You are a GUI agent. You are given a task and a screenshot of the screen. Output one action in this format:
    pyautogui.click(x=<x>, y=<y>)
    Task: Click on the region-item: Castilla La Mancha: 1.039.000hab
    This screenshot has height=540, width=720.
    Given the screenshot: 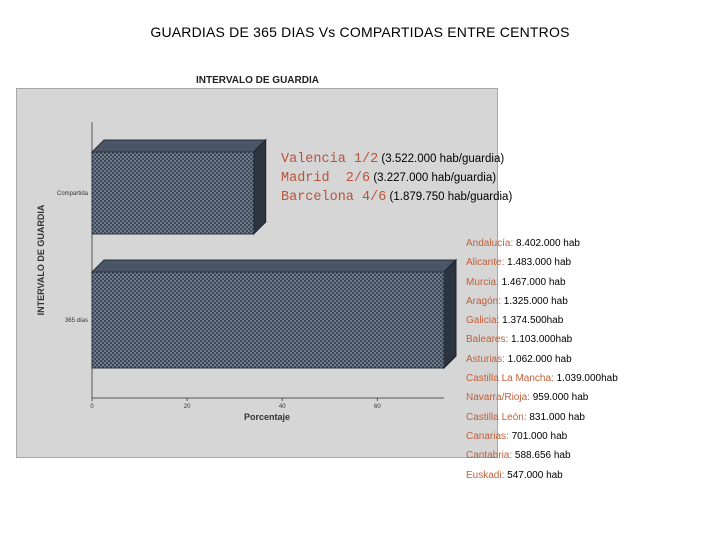 What is the action you would take?
    pyautogui.click(x=591, y=378)
    